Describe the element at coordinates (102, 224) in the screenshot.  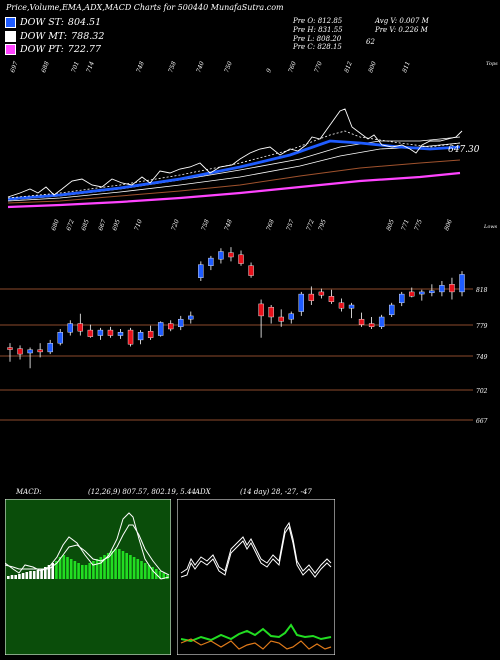
I see `low-price-label: 667` at that location.